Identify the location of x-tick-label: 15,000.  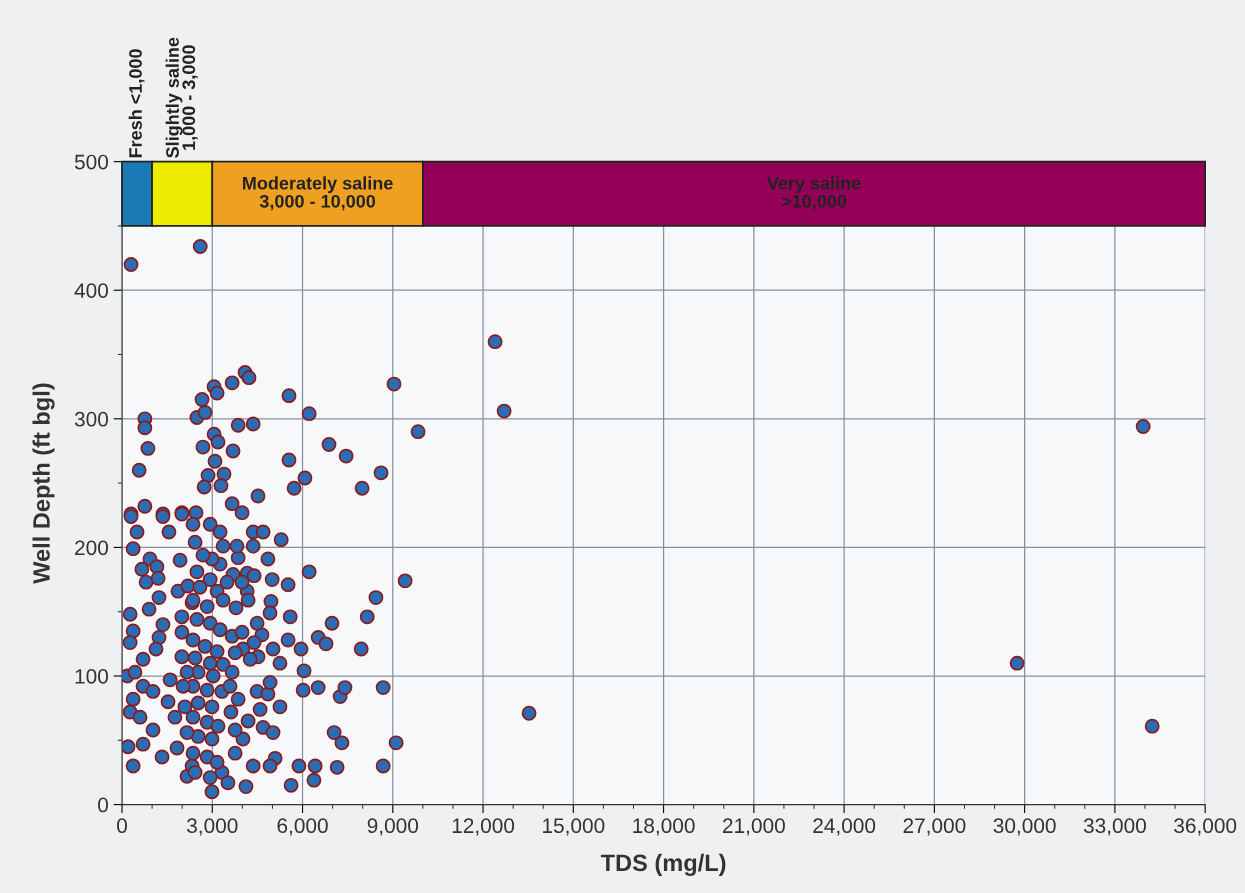
(574, 827).